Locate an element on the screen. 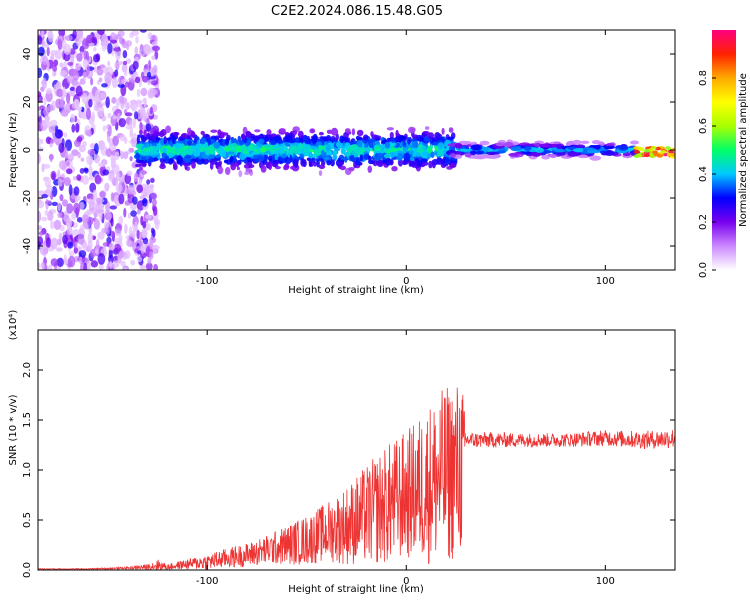 The height and width of the screenshot is (604, 750). y-tick-label: 1.5 is located at coordinates (27, 420).